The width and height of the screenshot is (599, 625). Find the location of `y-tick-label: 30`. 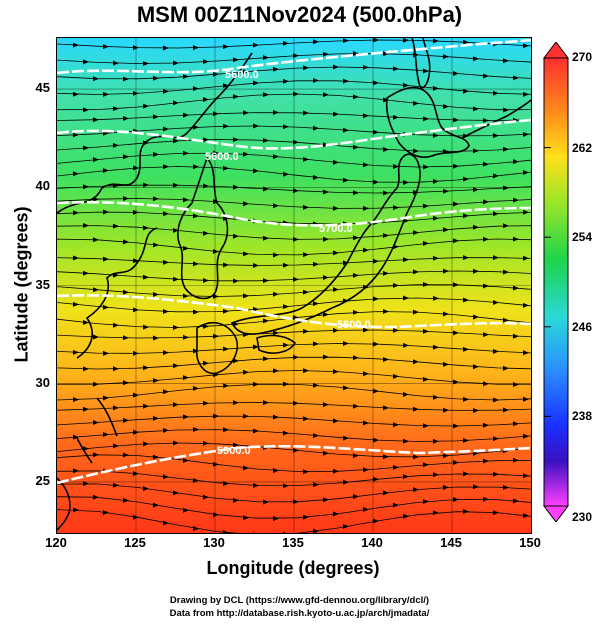

y-tick-label: 30 is located at coordinates (42, 382).